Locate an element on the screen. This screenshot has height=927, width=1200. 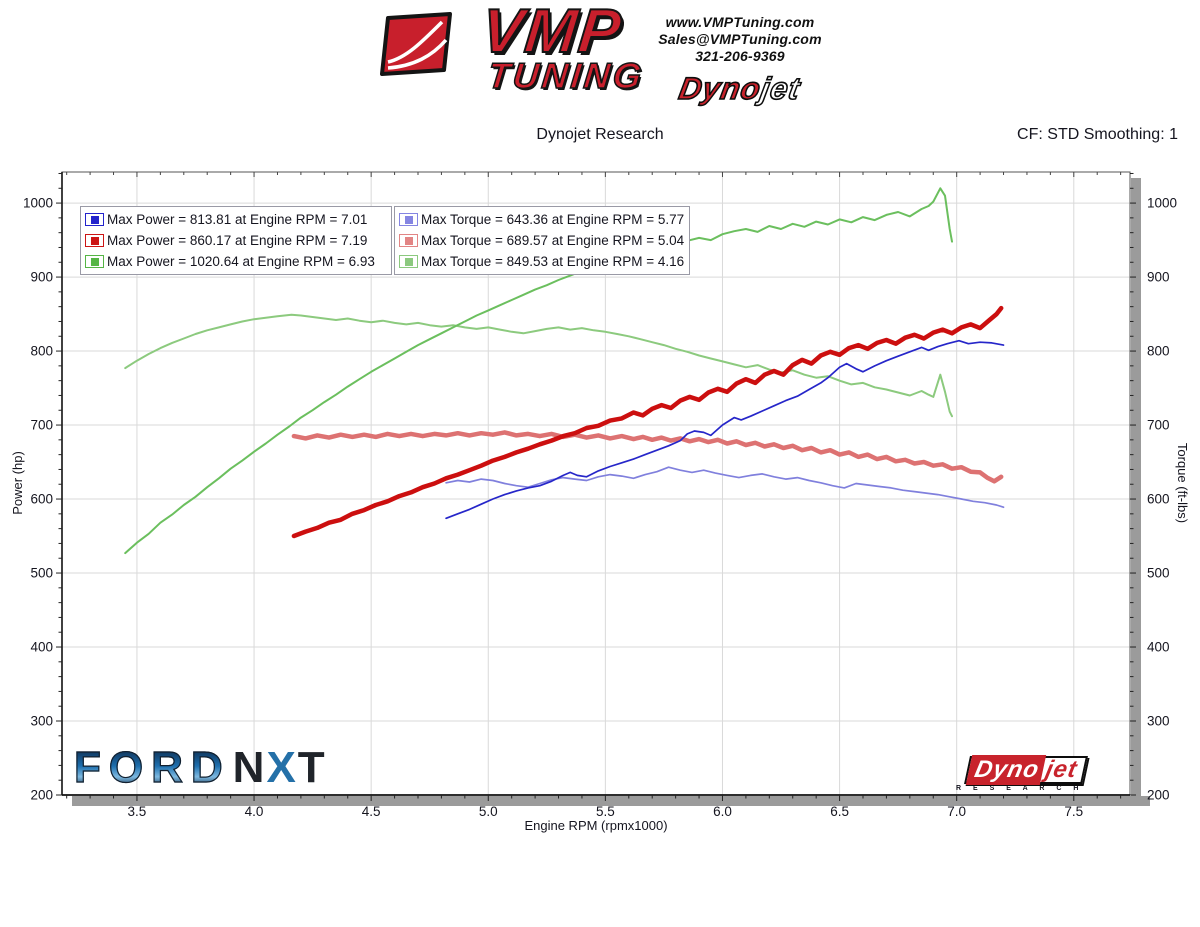
blue-torque-curve is located at coordinates (725, 487).